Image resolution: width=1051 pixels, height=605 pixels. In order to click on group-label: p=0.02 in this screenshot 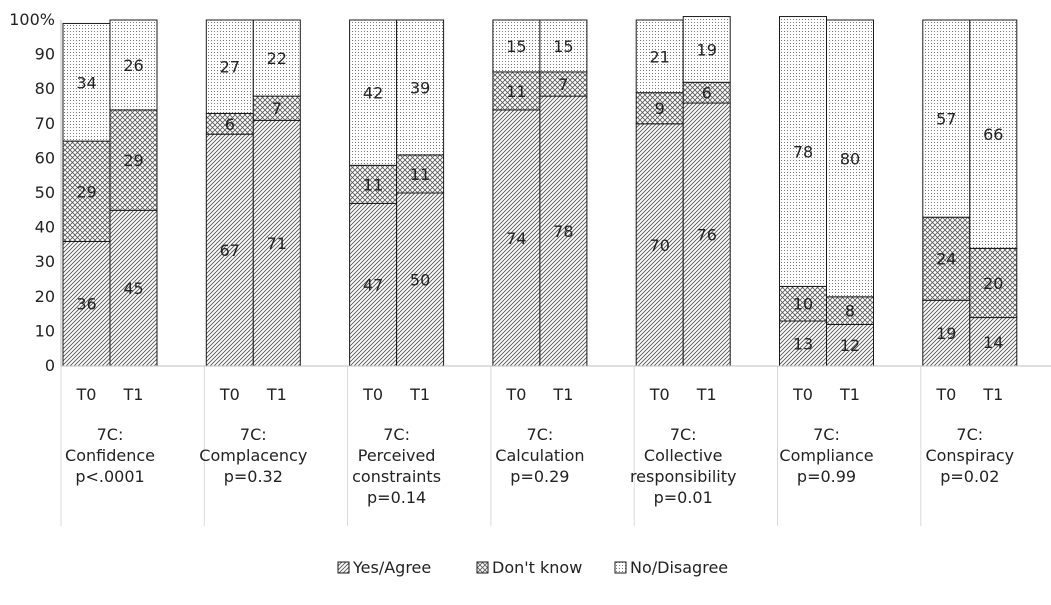, I will do `click(969, 476)`.